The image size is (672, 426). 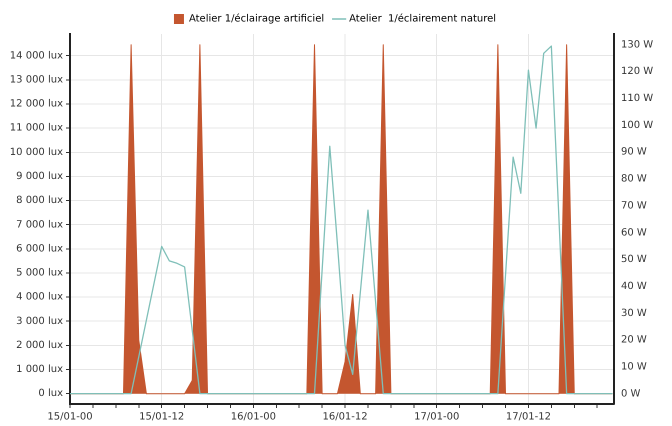 What do you see at coordinates (345, 417) in the screenshot?
I see `x-tick-label: 16/01-12` at bounding box center [345, 417].